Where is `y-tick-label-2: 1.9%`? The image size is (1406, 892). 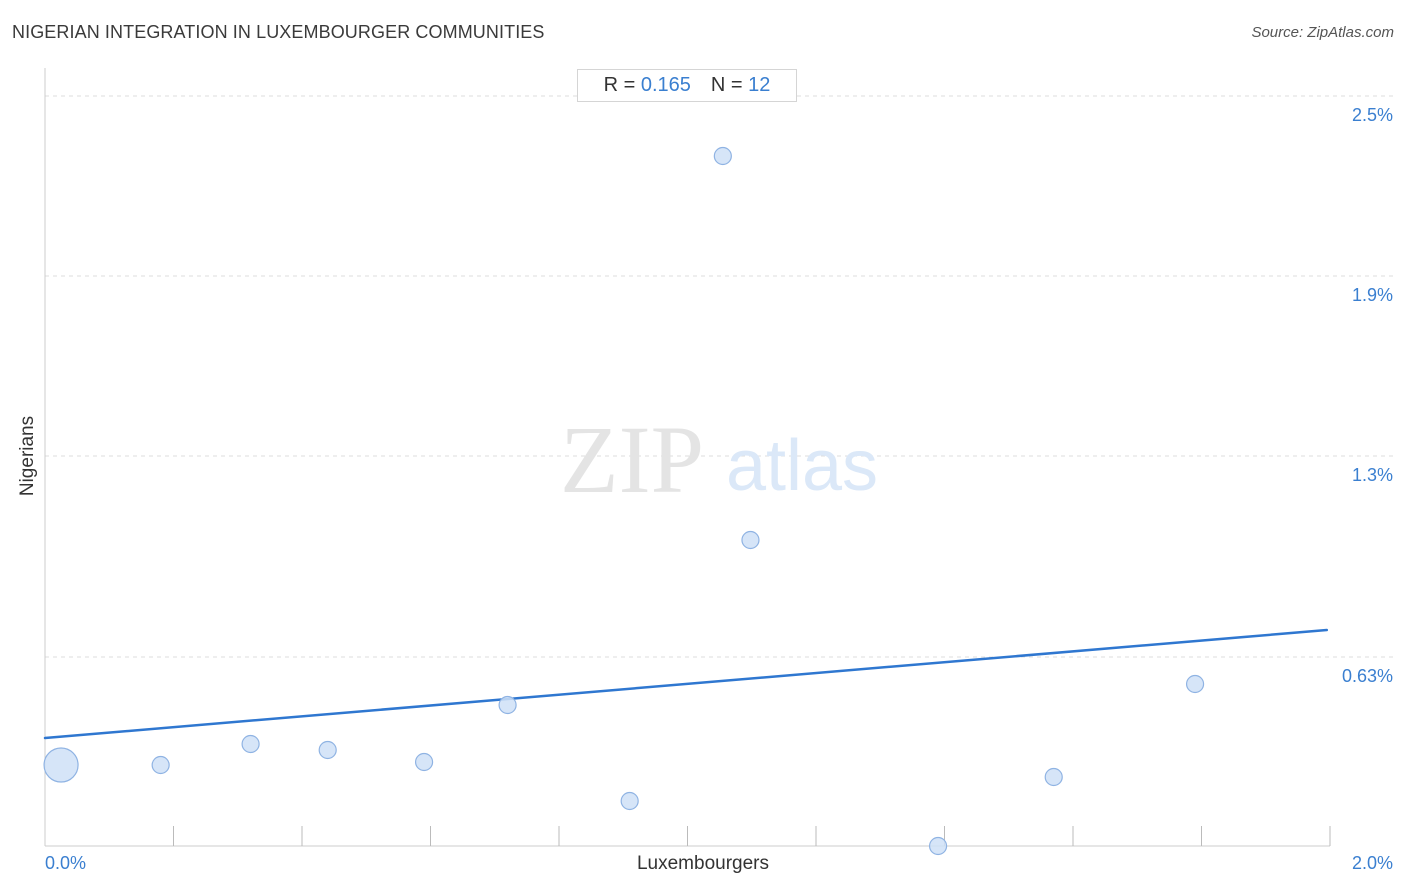
y-tick-label-2: 1.9% is located at coordinates (1372, 295).